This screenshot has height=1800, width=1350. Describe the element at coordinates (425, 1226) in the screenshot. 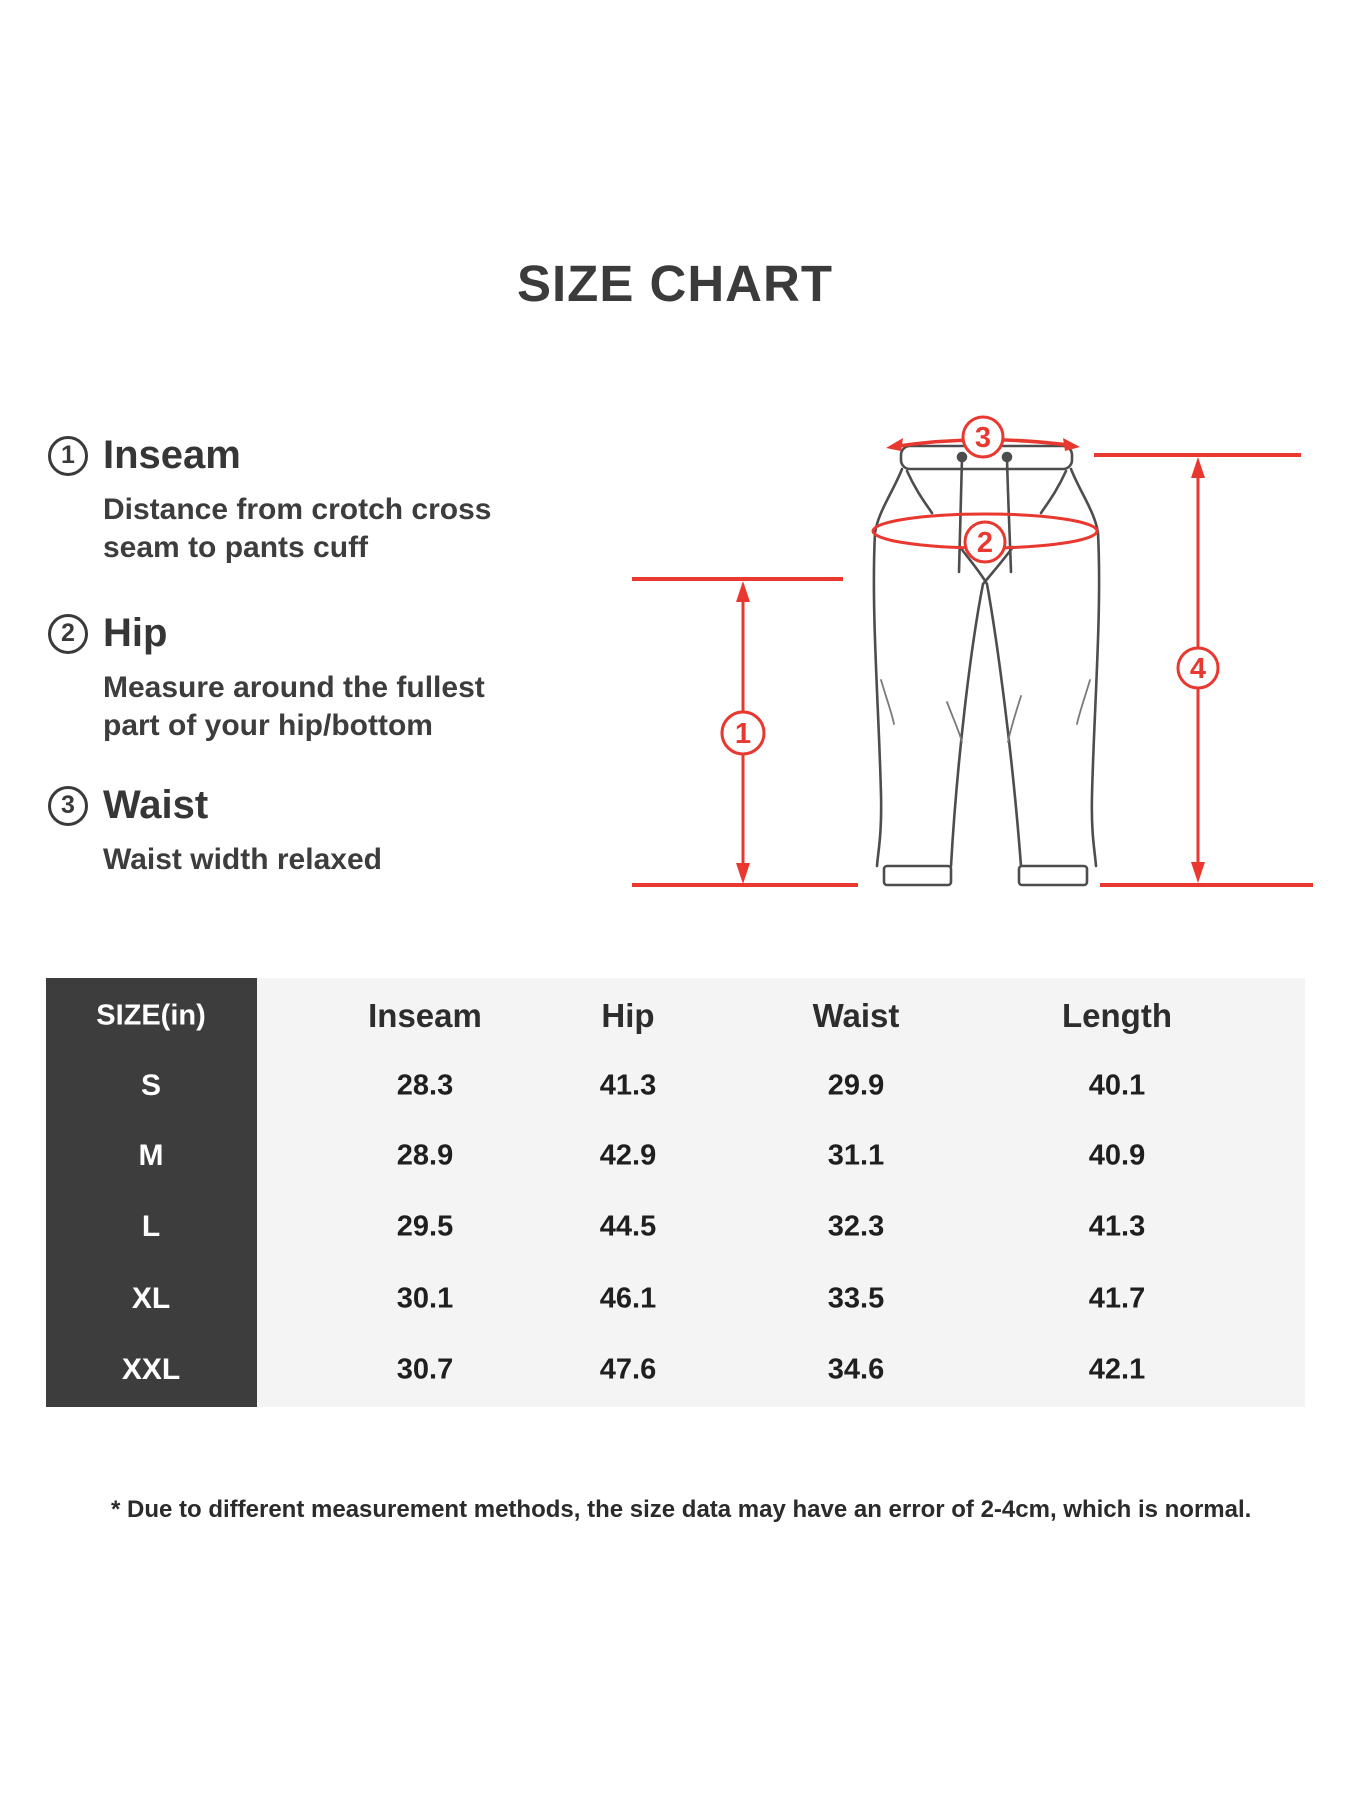

I see `cell-value: 29.5` at that location.